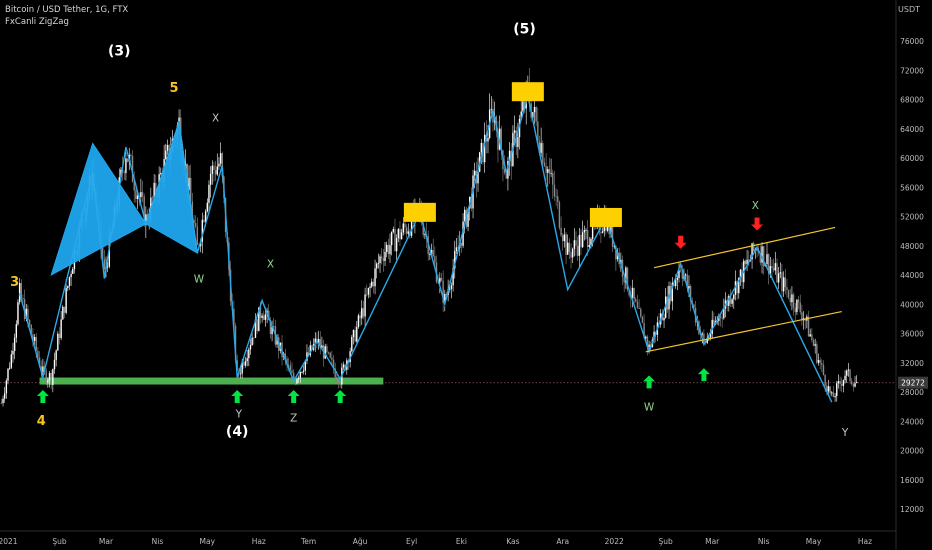 The height and width of the screenshot is (550, 932). Describe the element at coordinates (744, 247) in the screenshot. I see `channel-upper-line` at that location.